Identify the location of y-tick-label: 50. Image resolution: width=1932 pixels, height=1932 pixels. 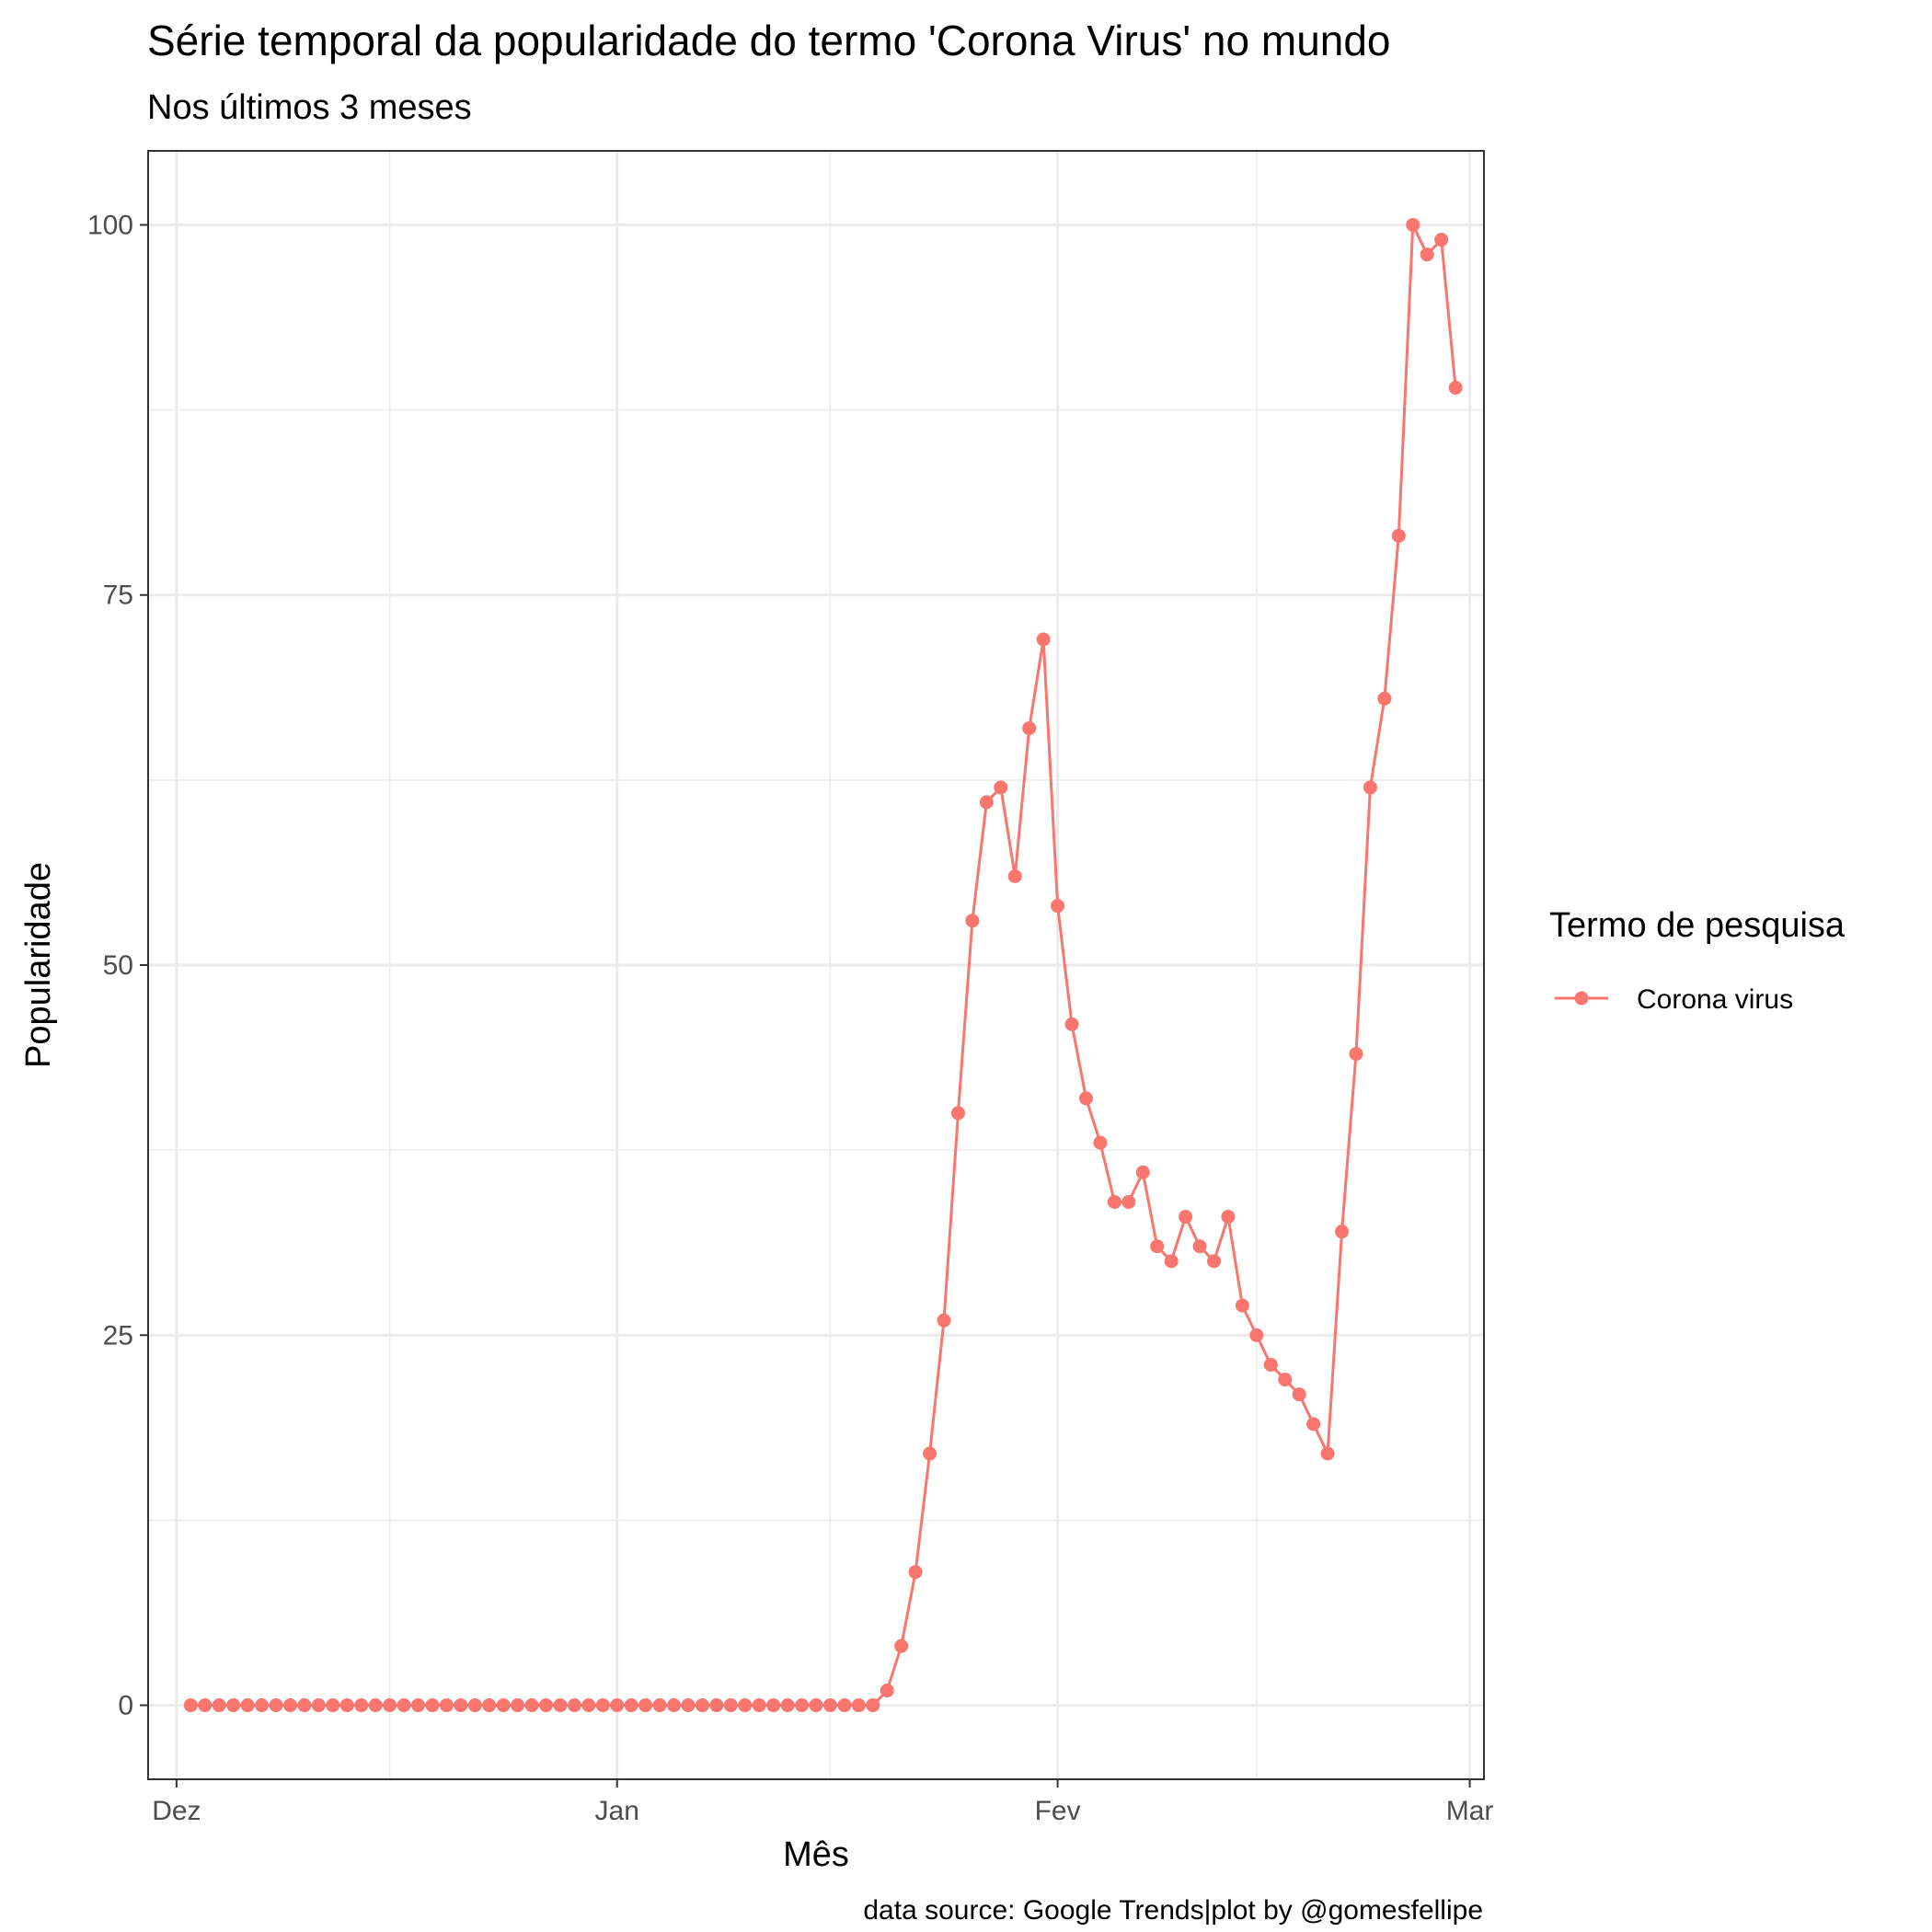
(118, 965).